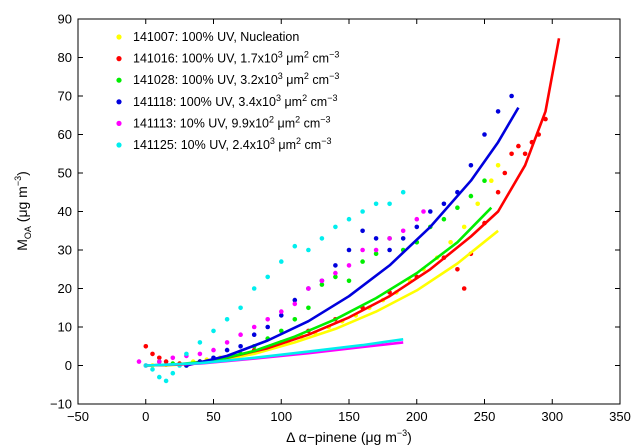 Image resolution: width=634 pixels, height=448 pixels. Describe the element at coordinates (65, 173) in the screenshot. I see `y-tick-label: 50` at that location.